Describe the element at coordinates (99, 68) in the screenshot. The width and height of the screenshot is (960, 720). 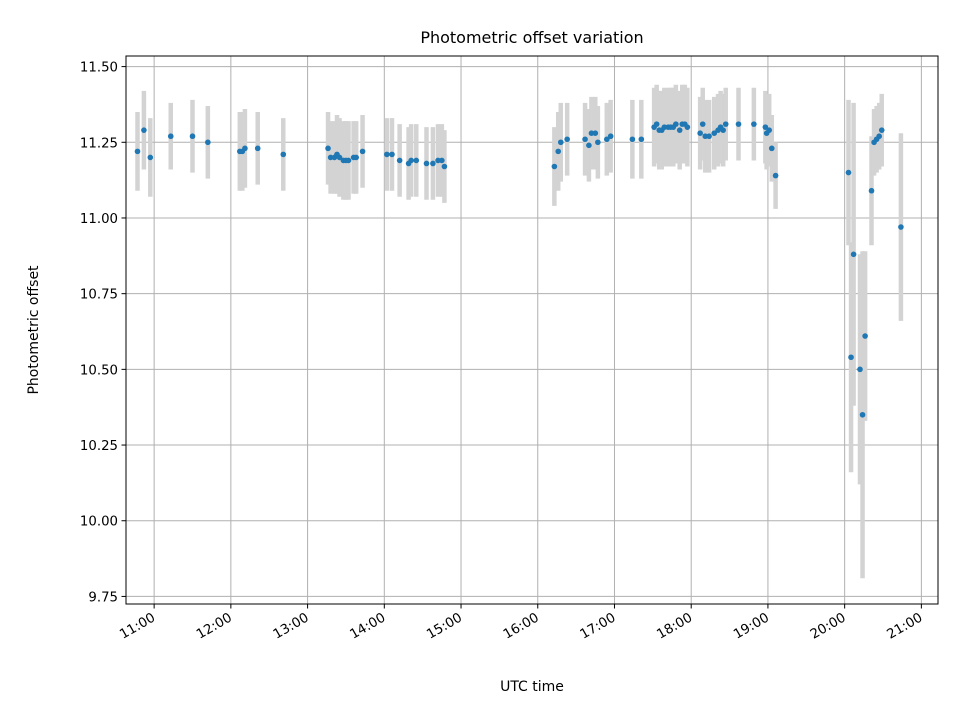
I see `y-tick-label: 11.50` at that location.